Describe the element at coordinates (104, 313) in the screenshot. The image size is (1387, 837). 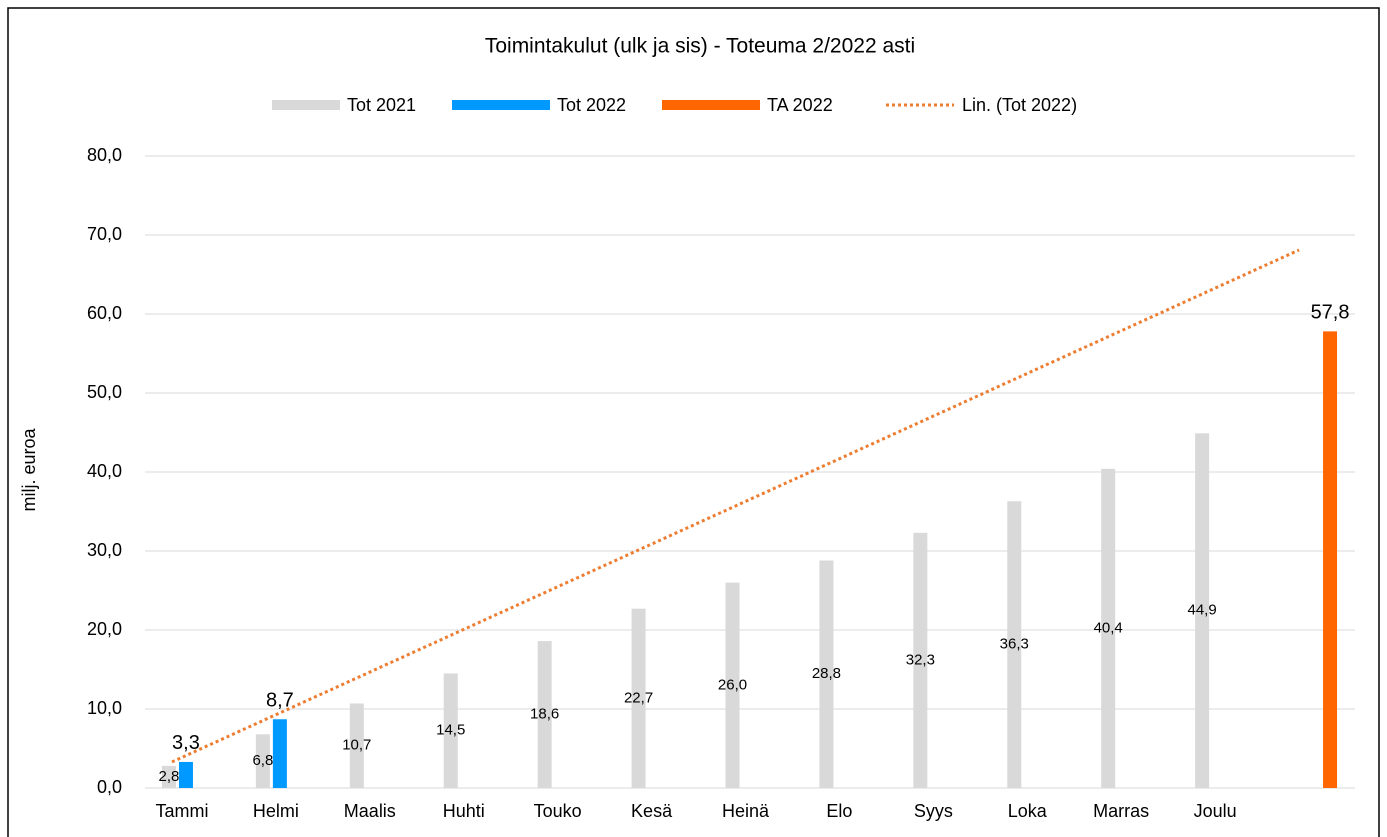
I see `y-tick-label: 60,0` at that location.